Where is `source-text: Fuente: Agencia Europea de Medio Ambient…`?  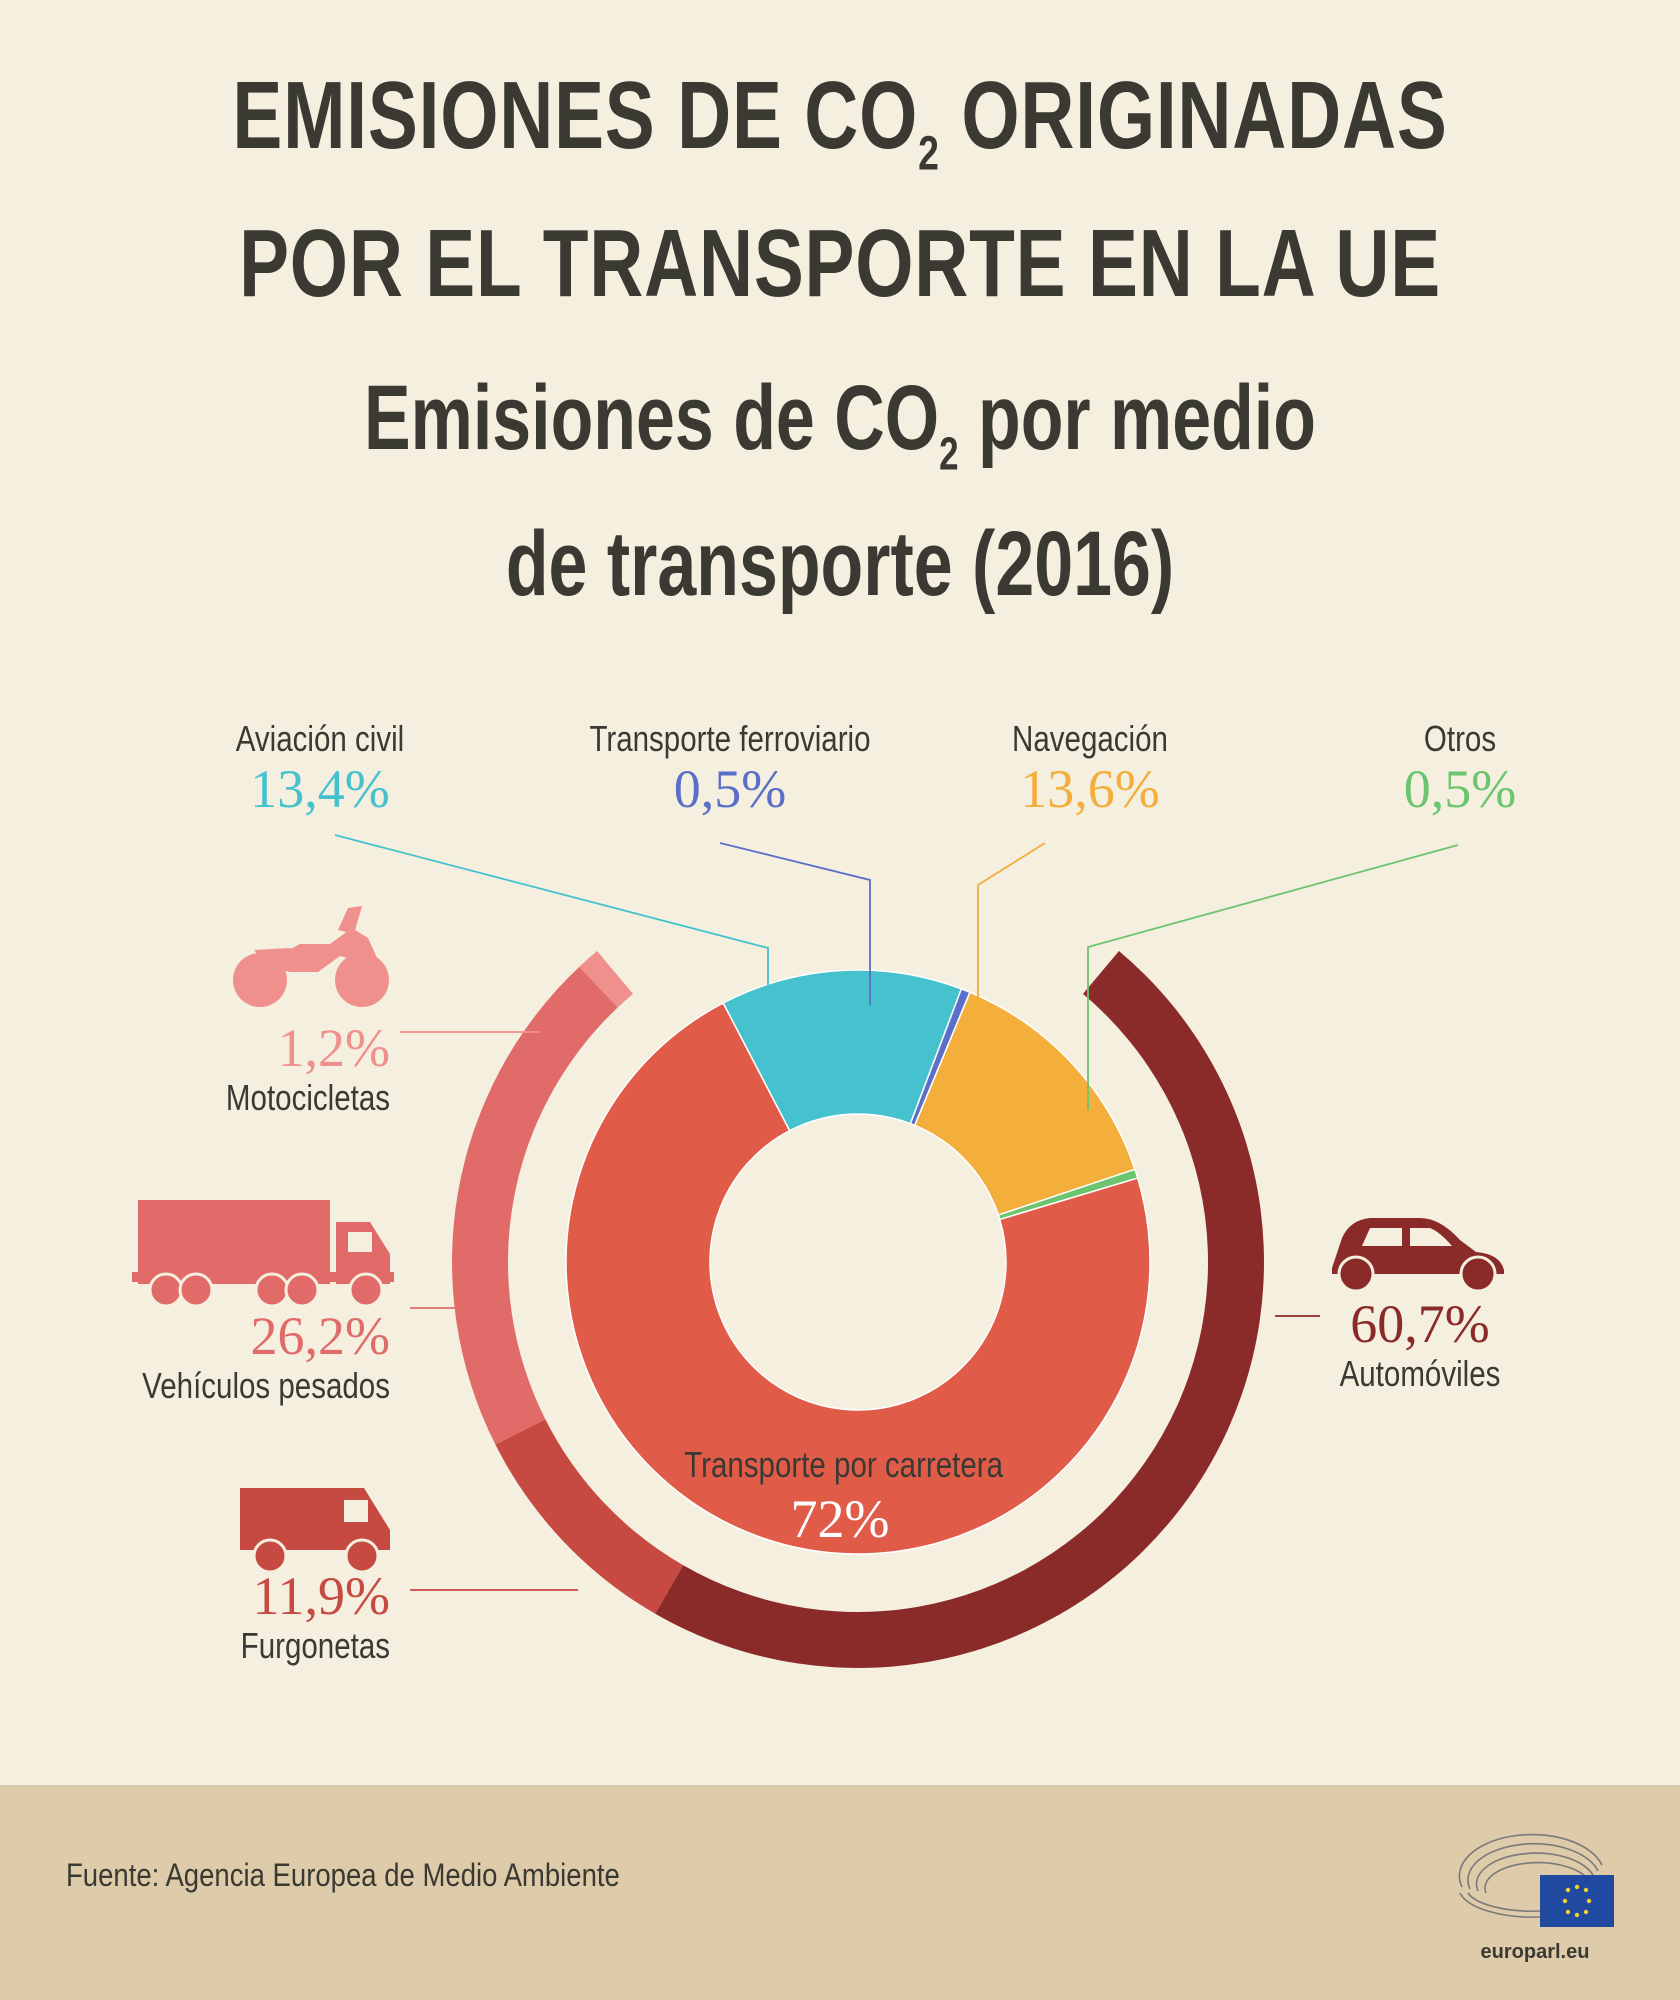
source-text: Fuente: Agencia Europea de Medio Ambient… is located at coordinates (343, 1875).